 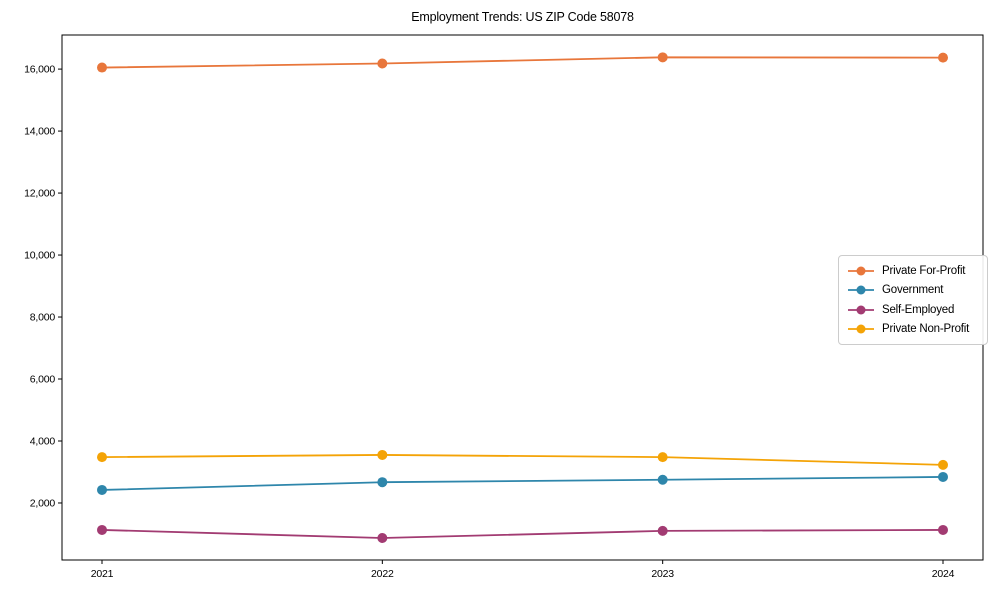 I want to click on y-tick-label: 10,000, so click(x=39, y=256).